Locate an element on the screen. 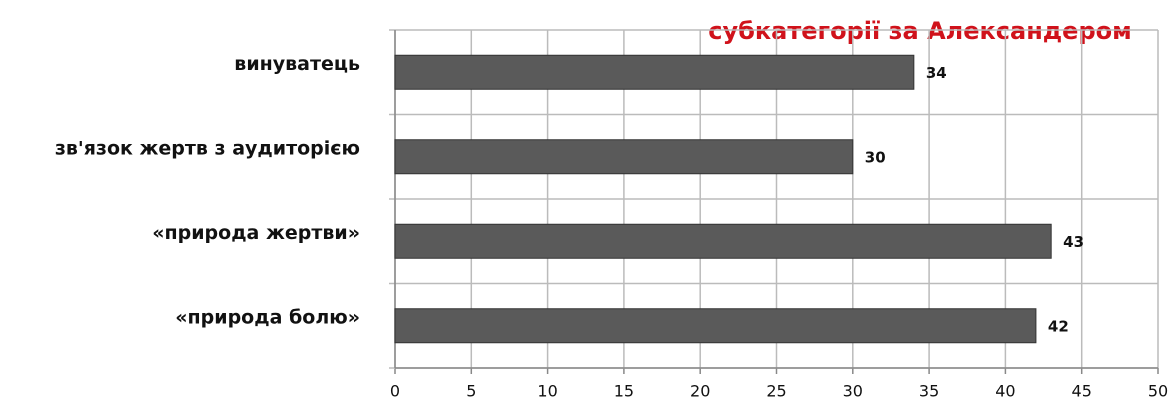 This screenshot has height=408, width=1173. y-tick-label: «природа болю» is located at coordinates (267, 317).